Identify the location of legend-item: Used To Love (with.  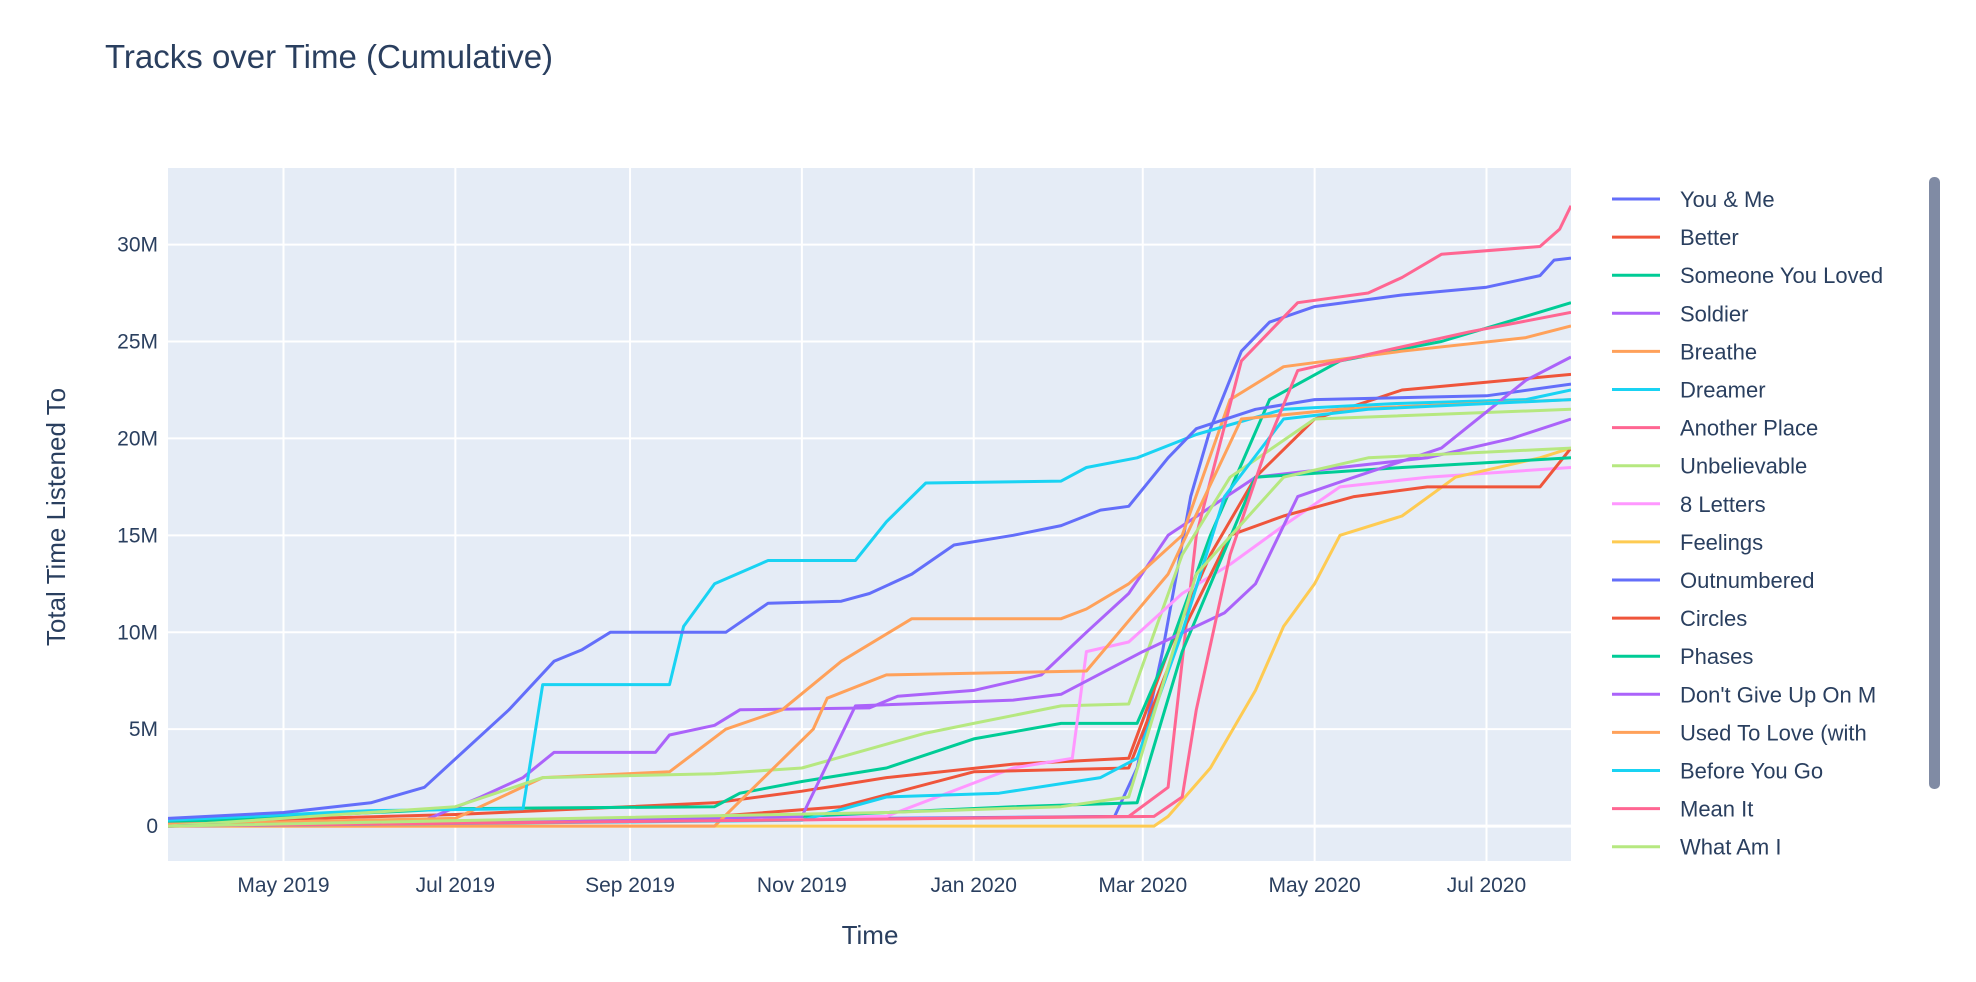
(1739, 732).